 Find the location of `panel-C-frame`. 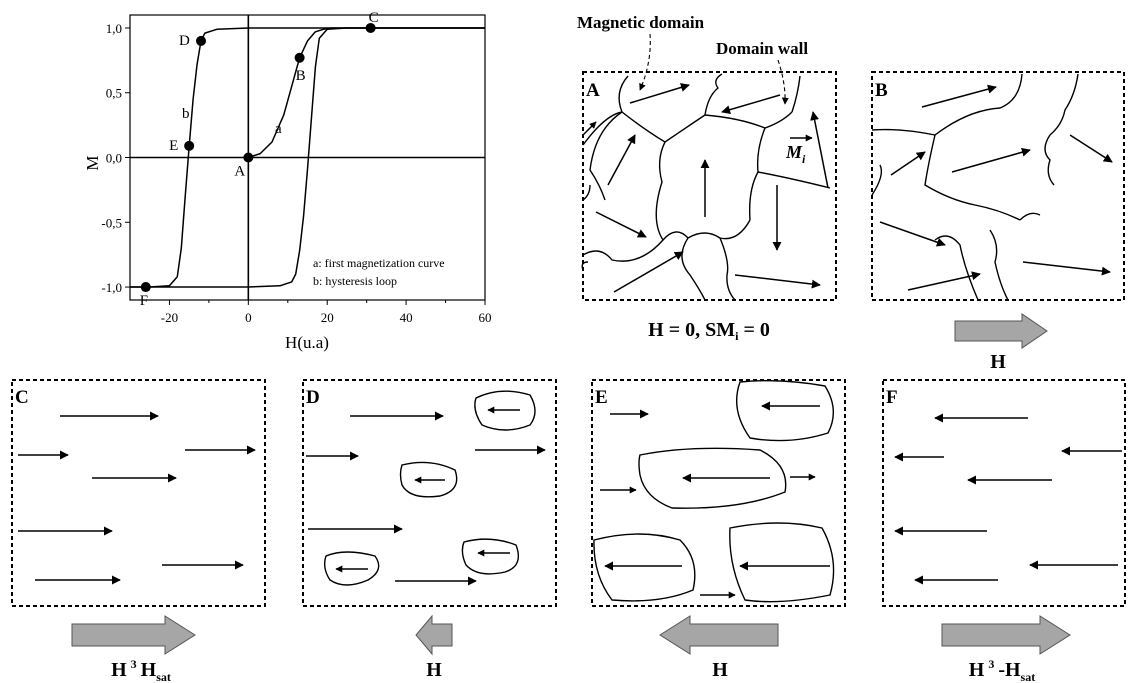

panel-C-frame is located at coordinates (138, 493).